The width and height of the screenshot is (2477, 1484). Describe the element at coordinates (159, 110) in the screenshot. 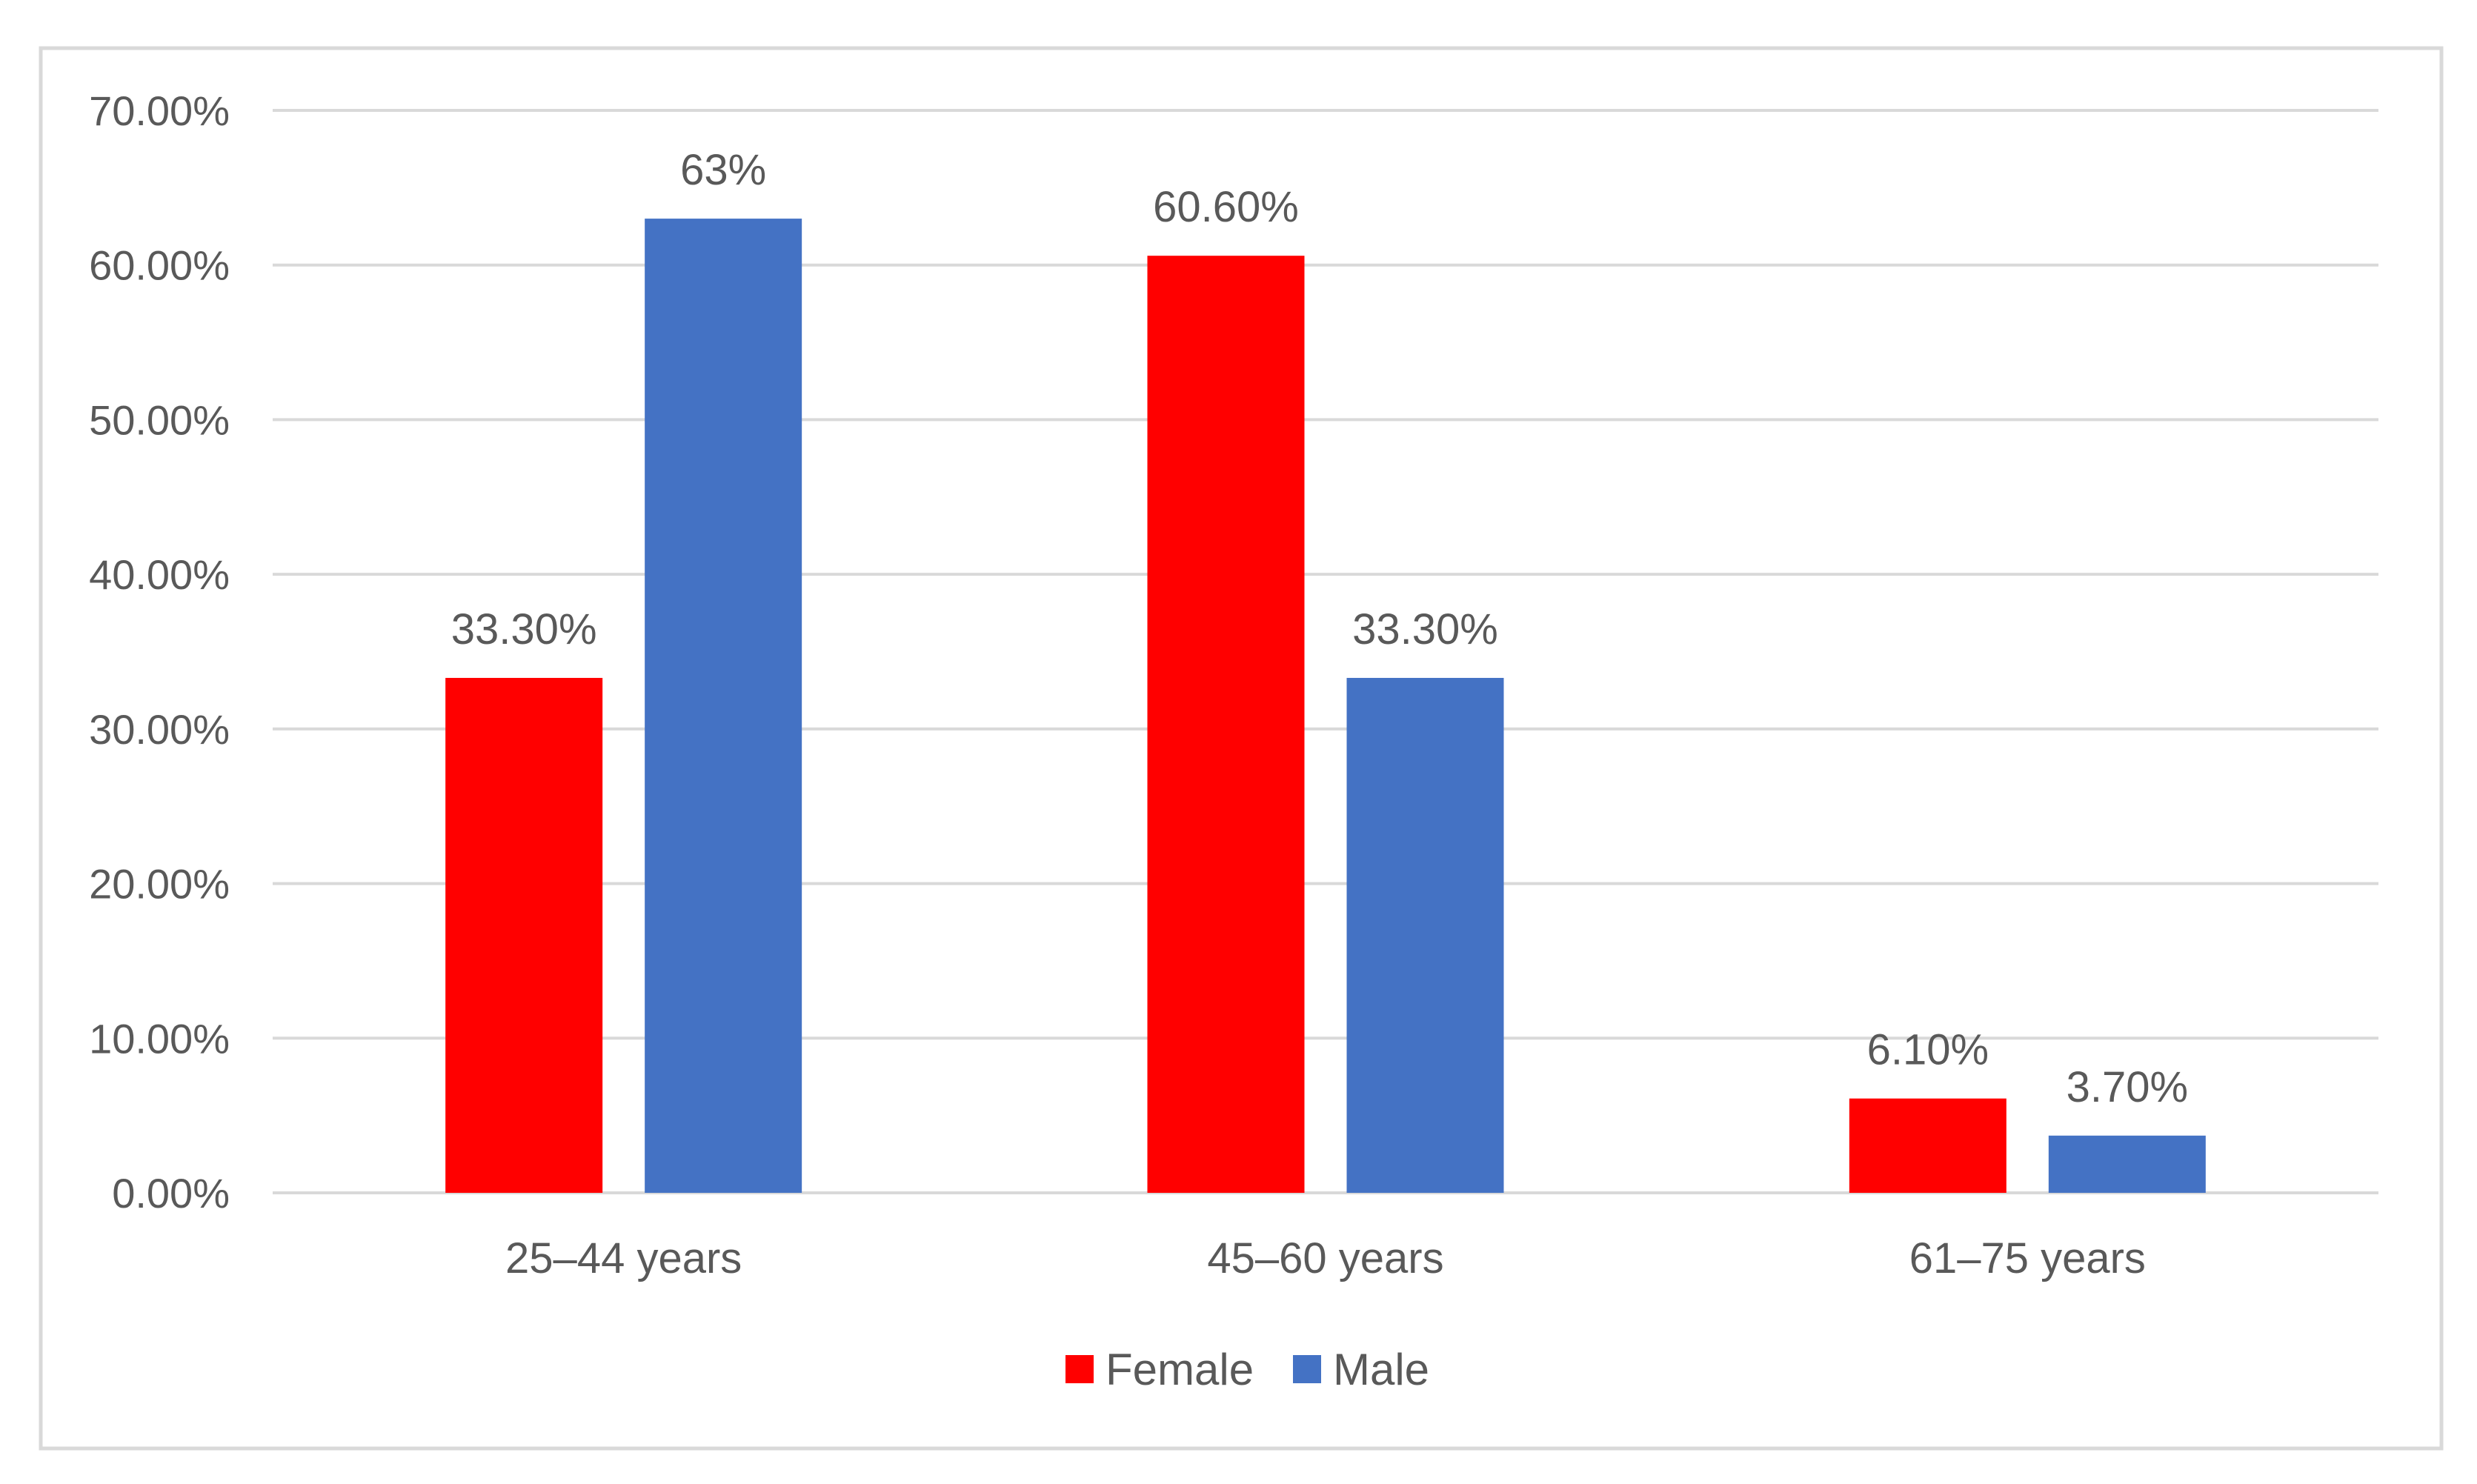

I see `y-tick-label: 70.00%` at that location.